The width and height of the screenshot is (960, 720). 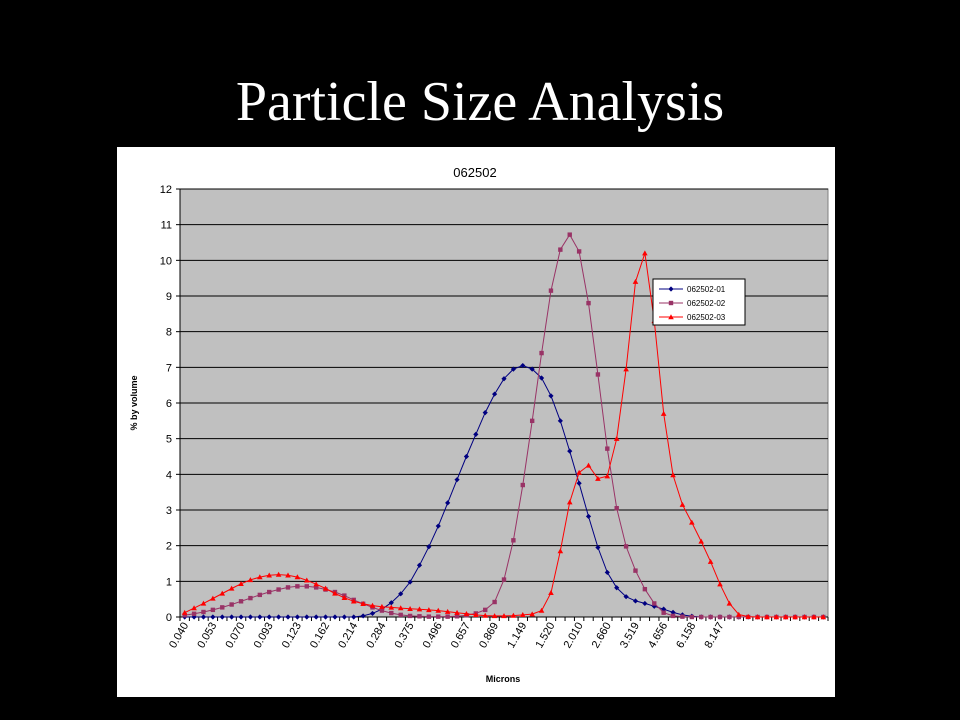 What do you see at coordinates (699, 302) in the screenshot?
I see `legend: 062502-01 062502-02 062502-03` at bounding box center [699, 302].